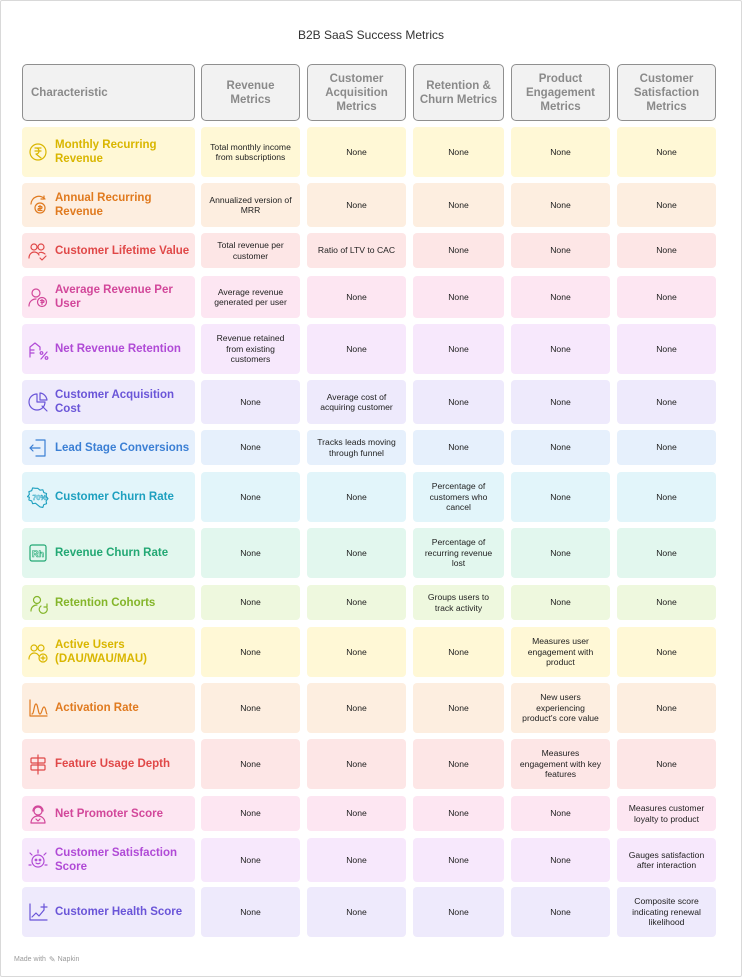  What do you see at coordinates (118, 349) in the screenshot?
I see `row-label: Net Revenue Retention` at bounding box center [118, 349].